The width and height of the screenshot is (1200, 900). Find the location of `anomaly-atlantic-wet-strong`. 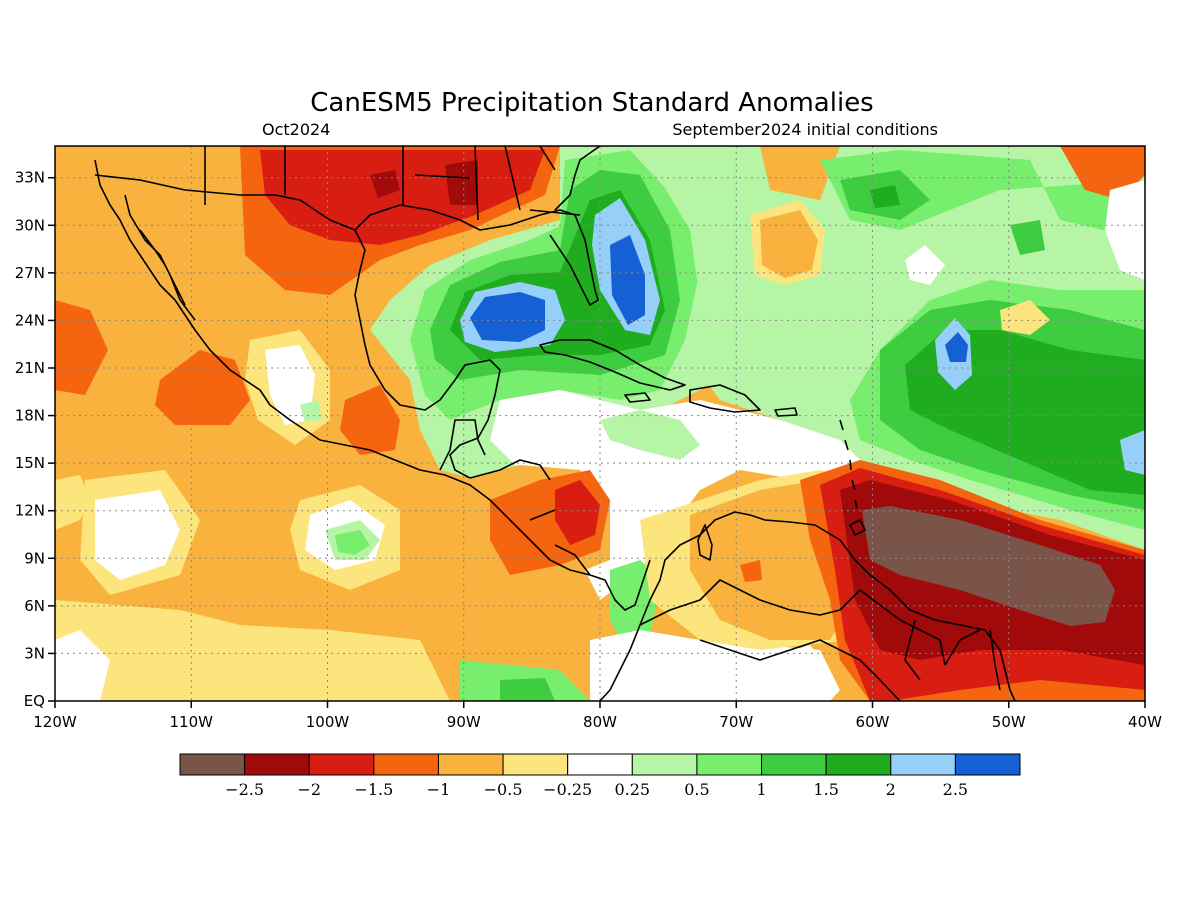

anomaly-atlantic-wet-strong is located at coordinates (1007, 340).